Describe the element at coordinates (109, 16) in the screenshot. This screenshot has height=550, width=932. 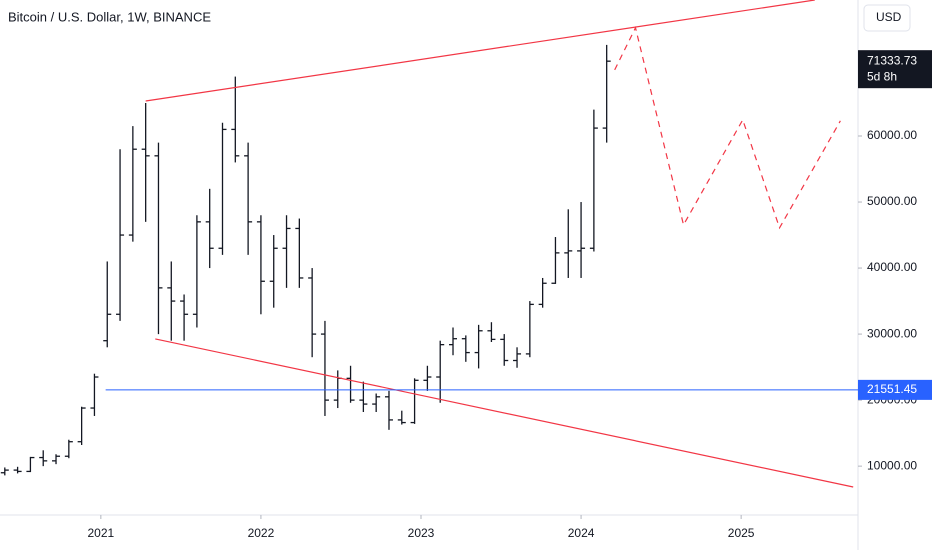
I see `chart-title: Bitcoin / U.S. Dollar, 1W, BINANCE` at that location.